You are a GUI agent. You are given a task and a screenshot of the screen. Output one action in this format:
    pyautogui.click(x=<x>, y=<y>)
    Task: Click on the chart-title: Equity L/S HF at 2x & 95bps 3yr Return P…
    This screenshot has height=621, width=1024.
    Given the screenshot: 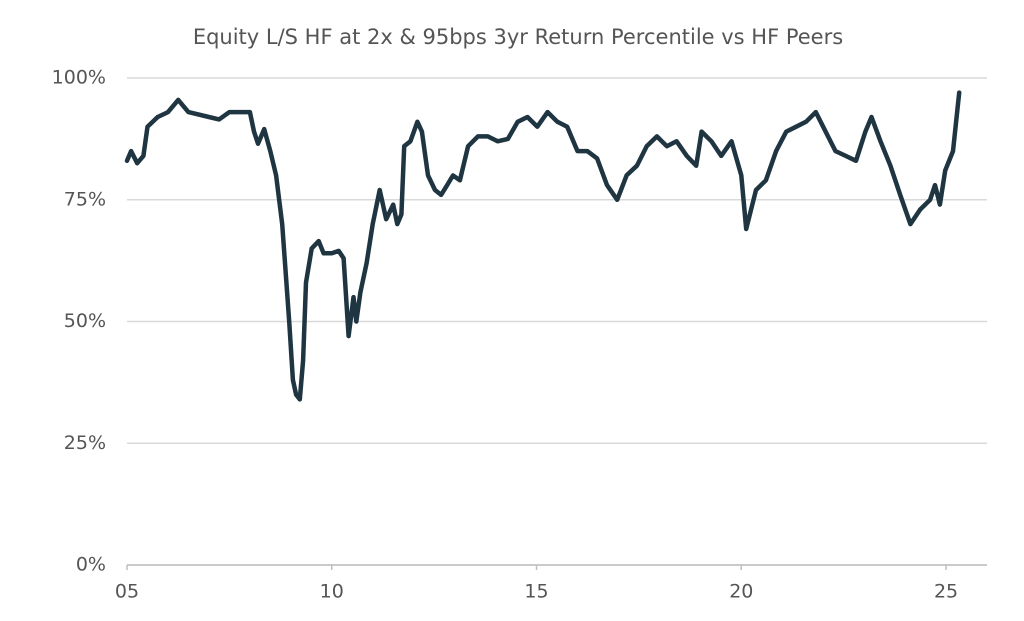 What is the action you would take?
    pyautogui.click(x=518, y=37)
    